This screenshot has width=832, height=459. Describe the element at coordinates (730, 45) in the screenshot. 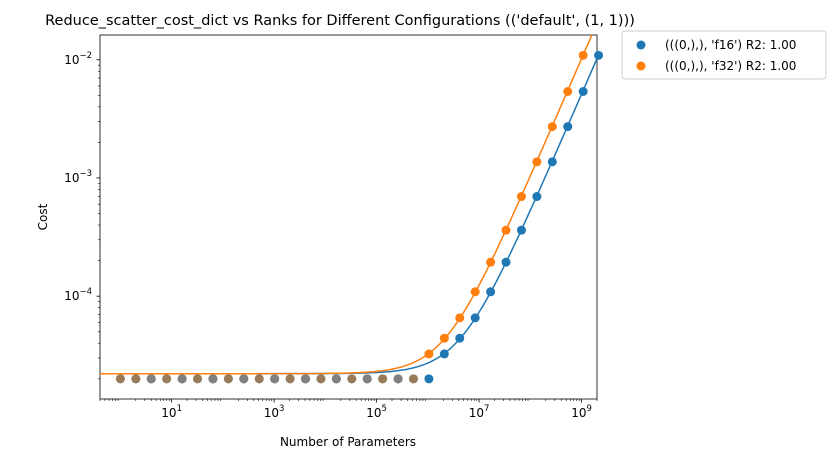

I see `legend-label: (((0,),), 'f16') R2: 1.00` at that location.